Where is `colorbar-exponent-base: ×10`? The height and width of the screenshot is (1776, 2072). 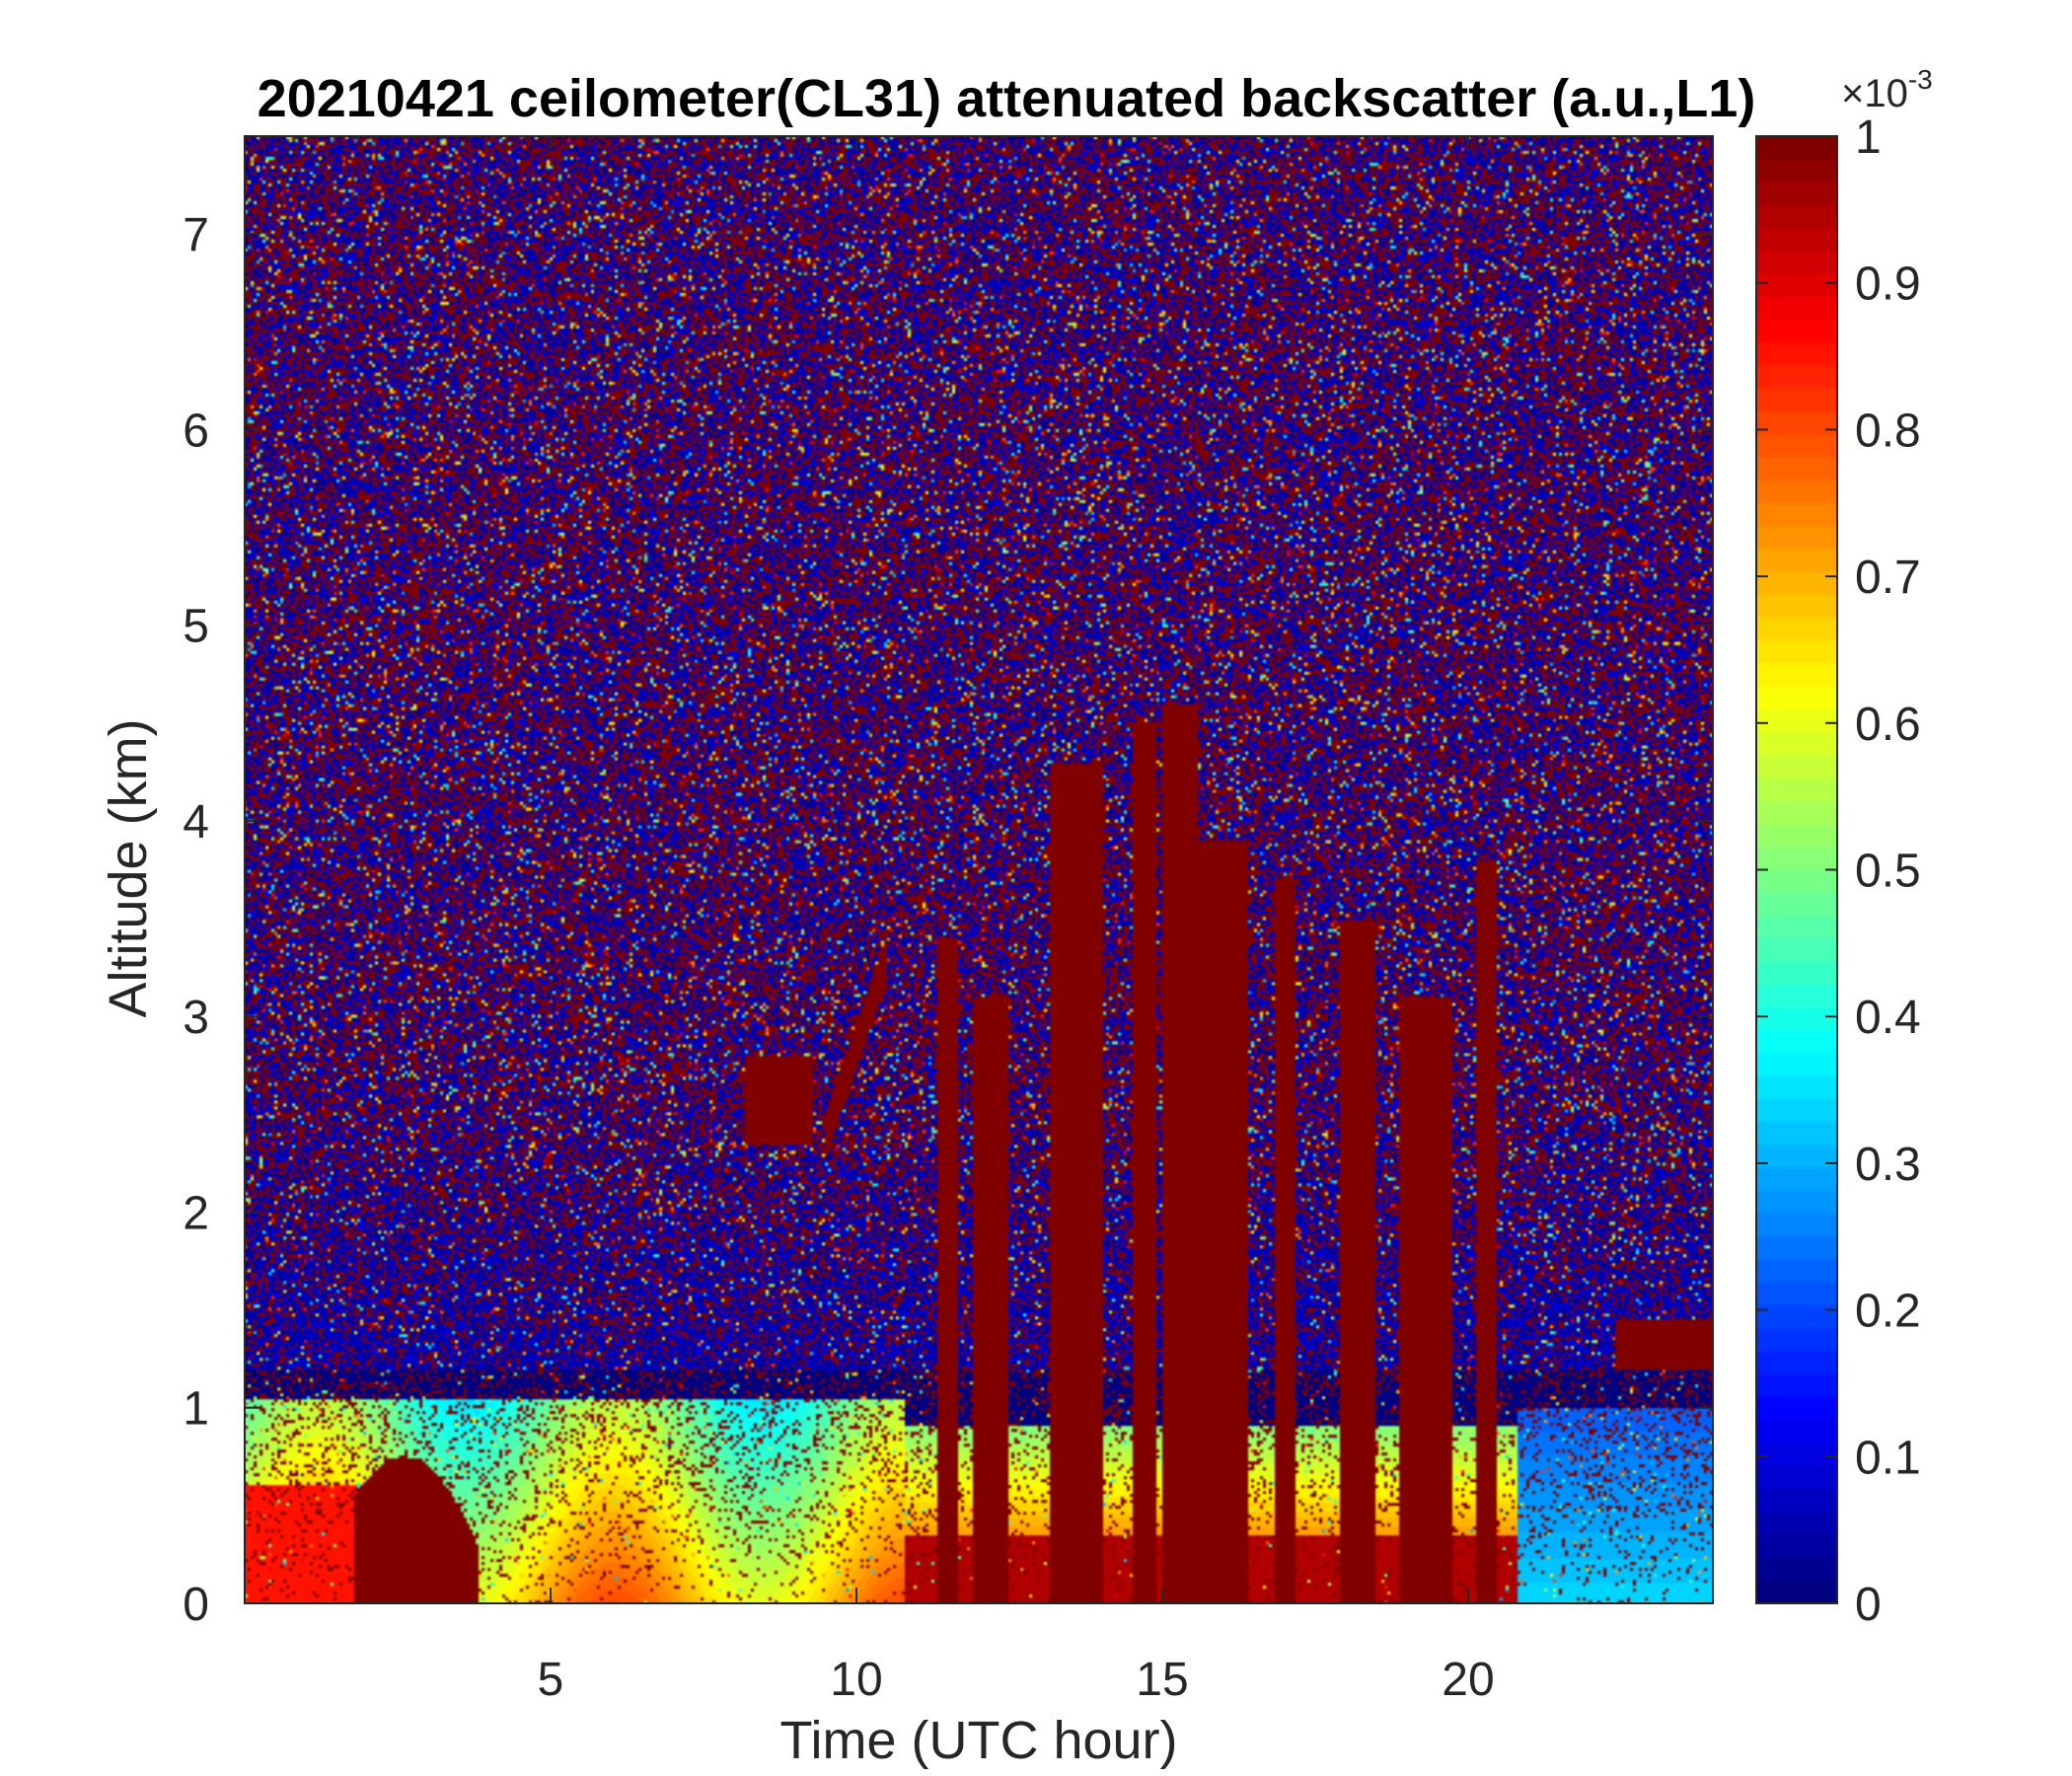 colorbar-exponent-base: ×10 is located at coordinates (1875, 93).